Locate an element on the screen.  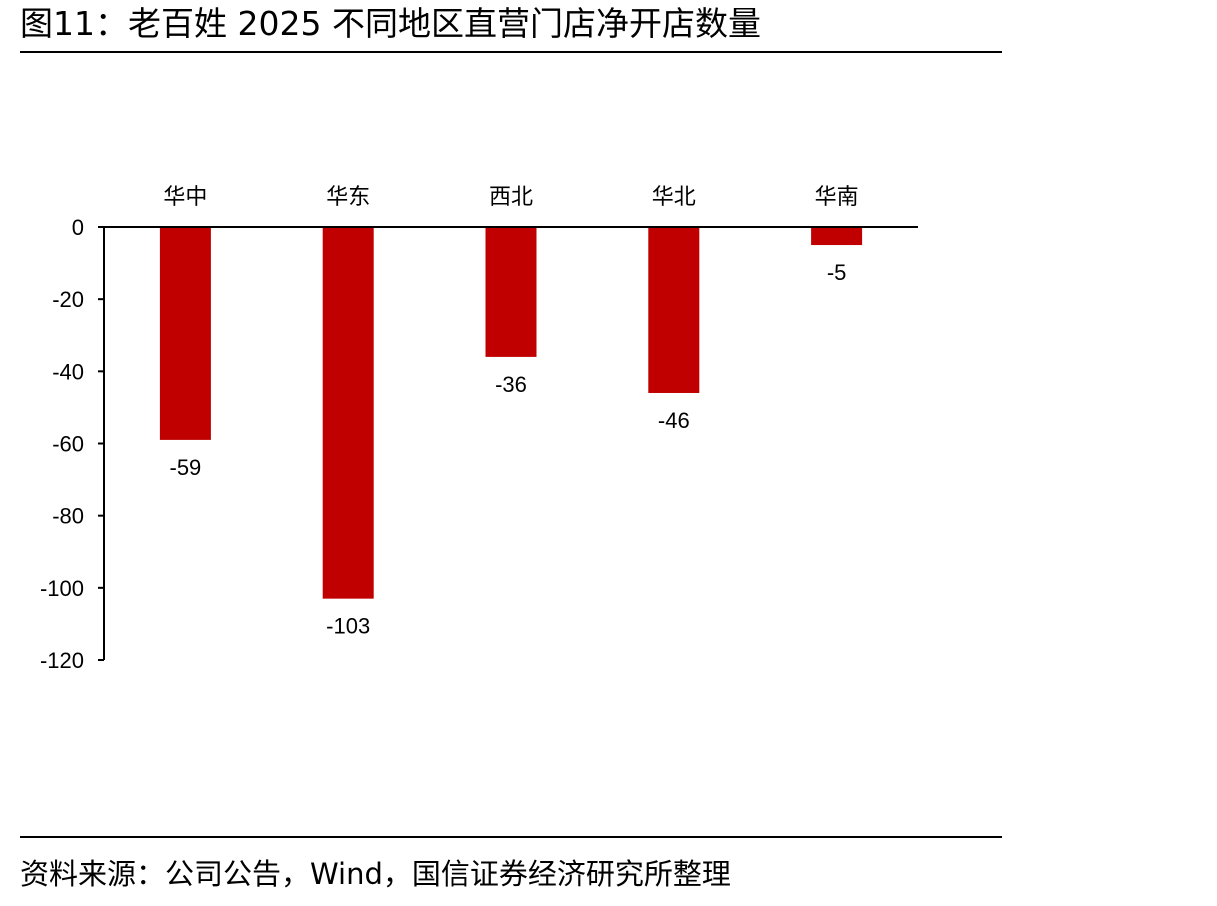
data-label: -46 is located at coordinates (674, 420).